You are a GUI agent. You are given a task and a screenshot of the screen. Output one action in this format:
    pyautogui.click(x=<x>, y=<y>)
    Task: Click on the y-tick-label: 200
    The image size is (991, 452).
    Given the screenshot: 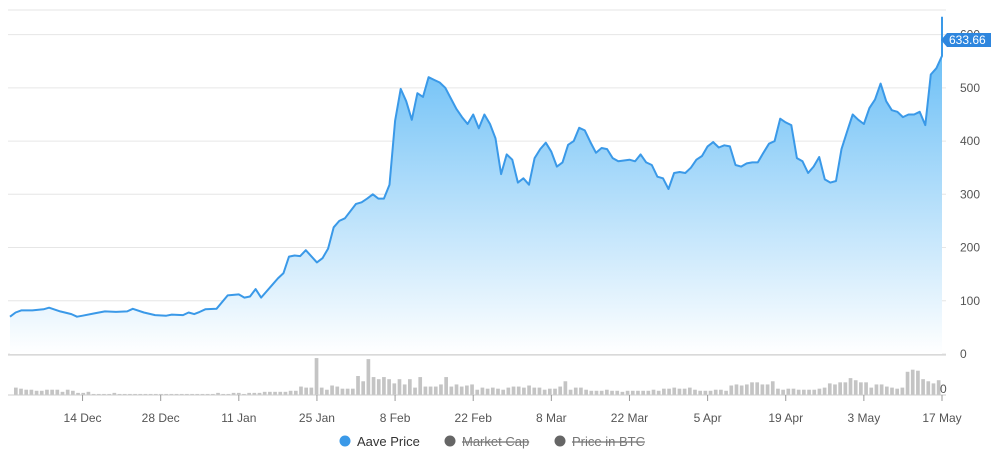 What is the action you would take?
    pyautogui.click(x=970, y=248)
    